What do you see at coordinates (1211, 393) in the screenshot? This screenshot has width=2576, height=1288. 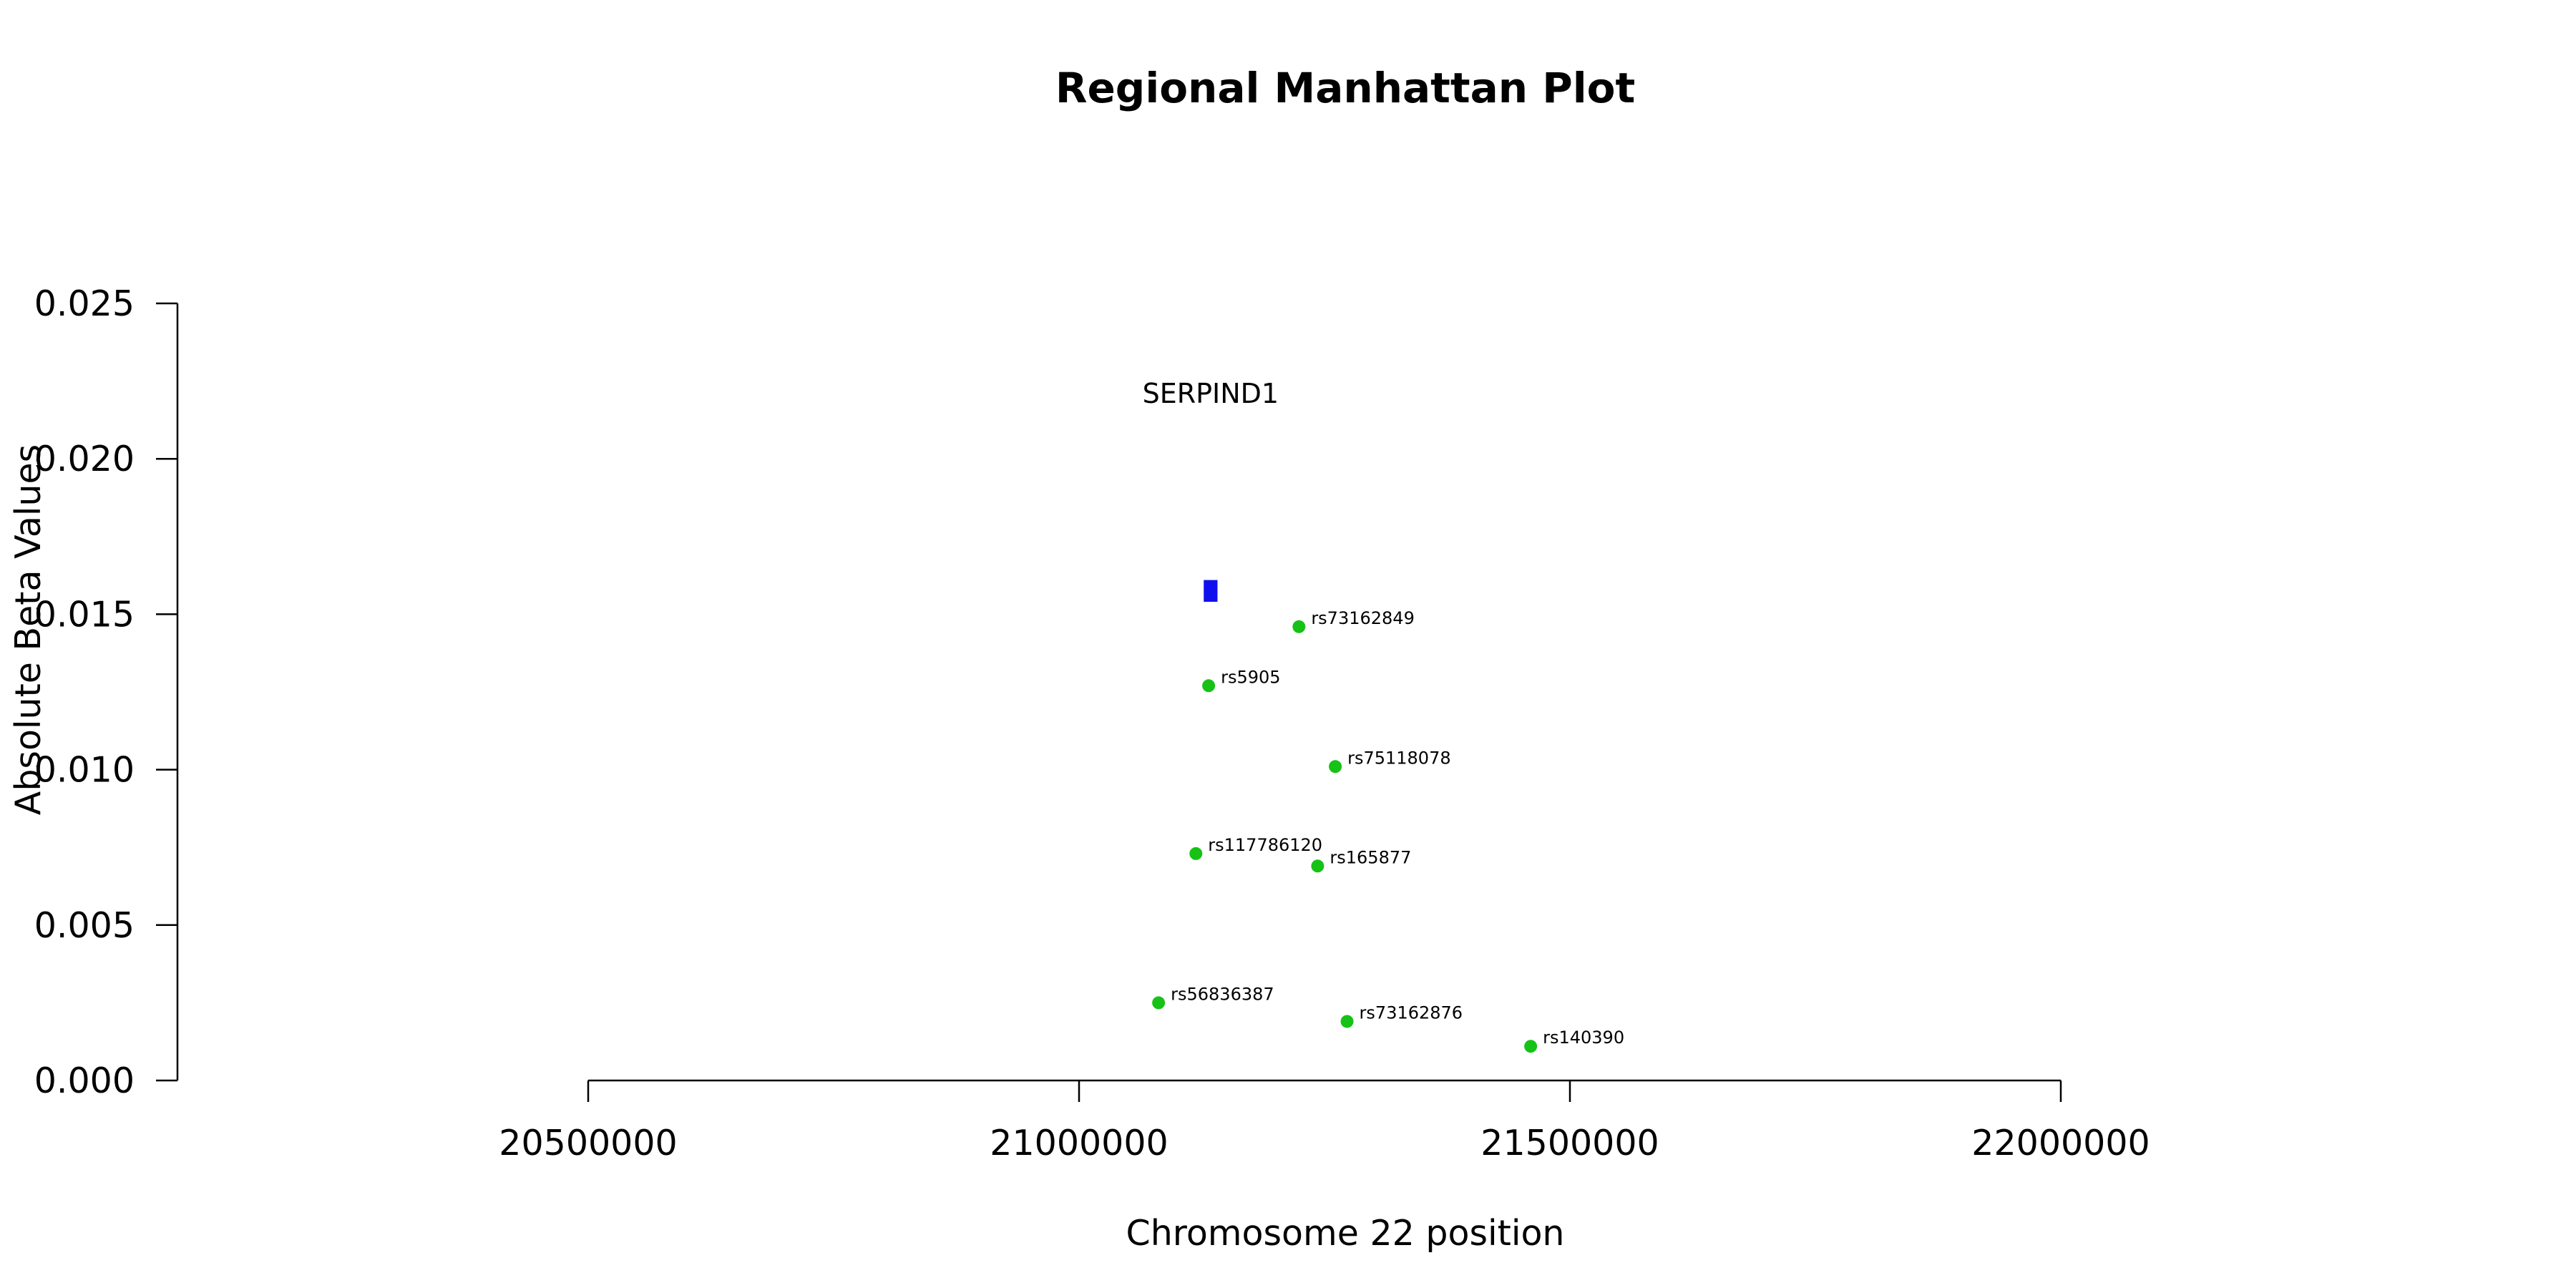 I see `gene-label: SERPIND1` at bounding box center [1211, 393].